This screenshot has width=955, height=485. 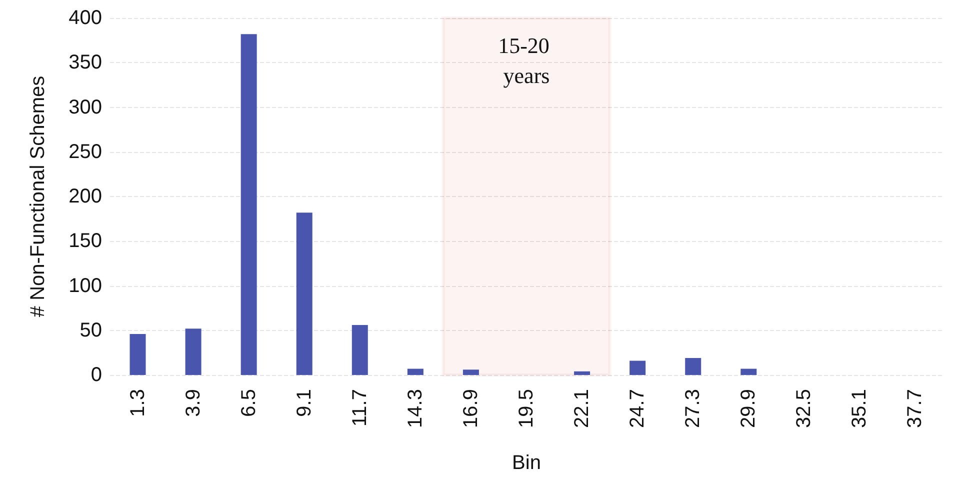 What do you see at coordinates (96, 375) in the screenshot?
I see `y-tick-label: 0` at bounding box center [96, 375].